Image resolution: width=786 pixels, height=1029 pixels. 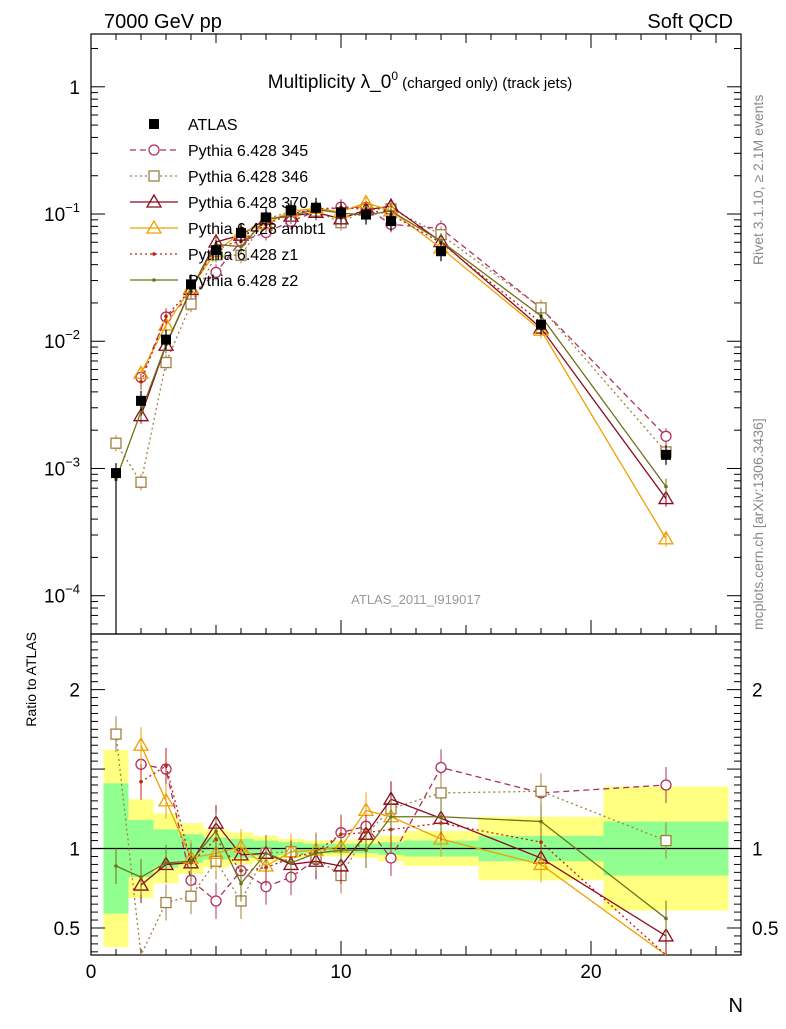 I want to click on legend-label: Pythia 6.428 z2, so click(x=243, y=281).